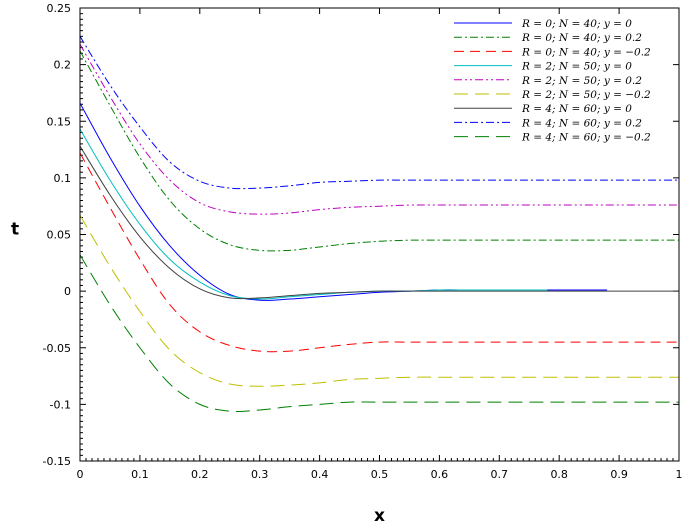  Describe the element at coordinates (60, 404) in the screenshot. I see `y-tick-label: -0.1` at that location.